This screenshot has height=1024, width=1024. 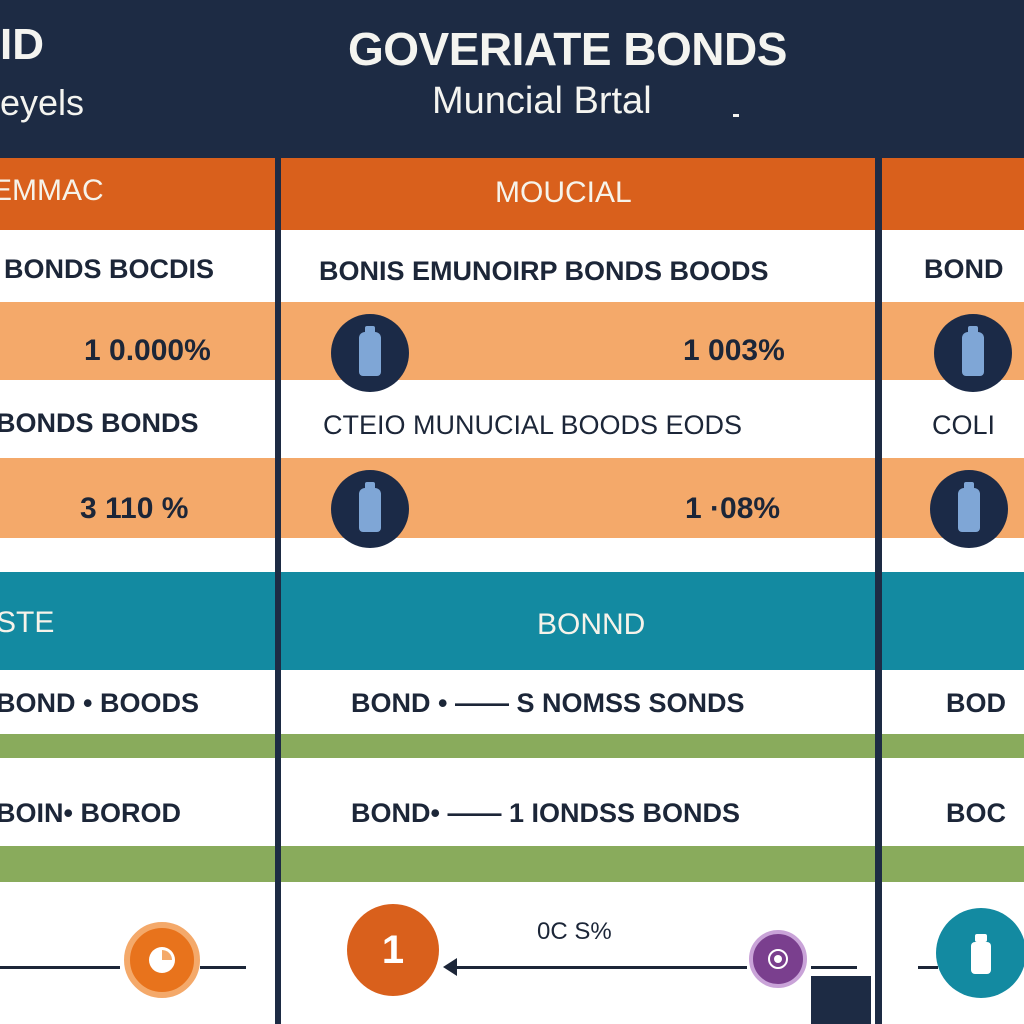 I want to click on middle-row-3: BOND • —— S NOMSS SONDS, so click(x=548, y=703).